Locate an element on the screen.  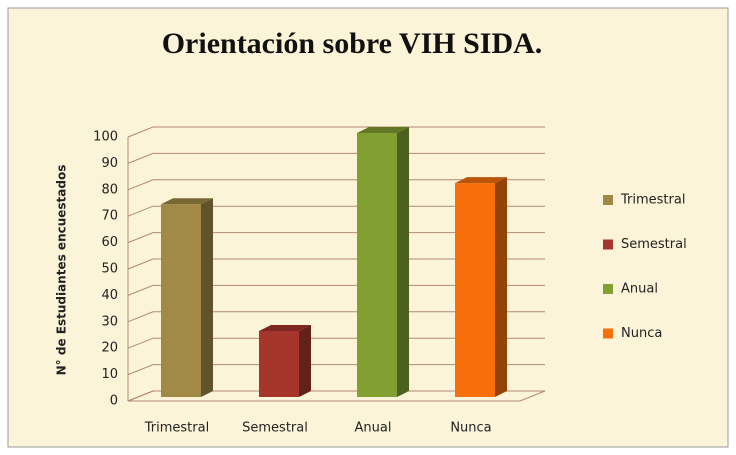
y-tick-label: 40 is located at coordinates (109, 295).